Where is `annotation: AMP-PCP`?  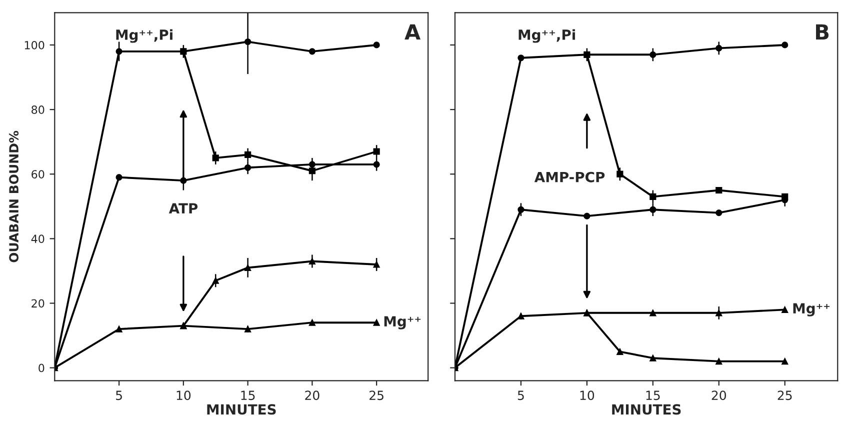 annotation: AMP-PCP is located at coordinates (569, 177).